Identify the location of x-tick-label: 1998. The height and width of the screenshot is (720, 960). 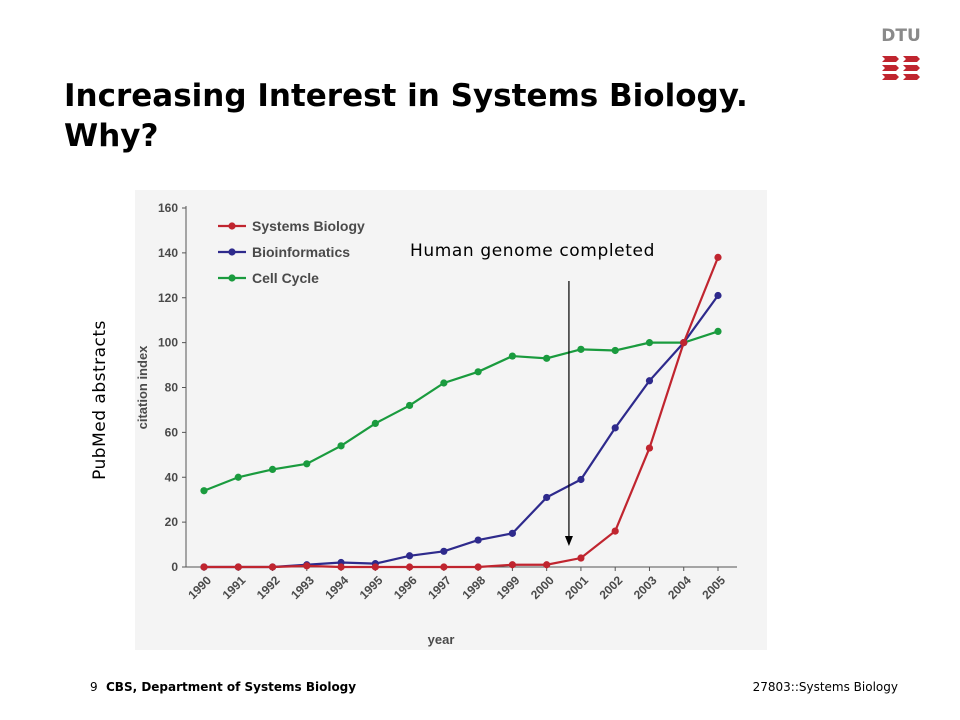
(473, 587).